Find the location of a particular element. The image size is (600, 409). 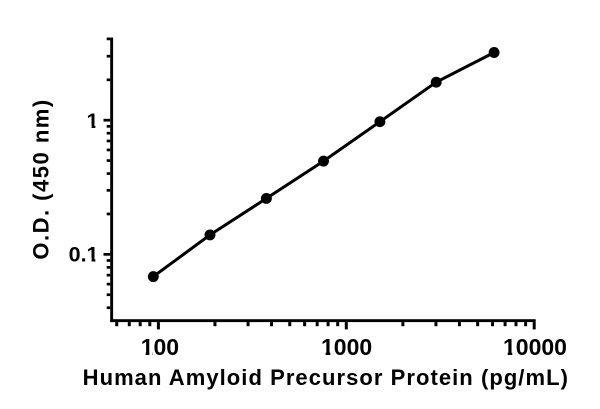

svg-text: 1000 is located at coordinates (346, 347).